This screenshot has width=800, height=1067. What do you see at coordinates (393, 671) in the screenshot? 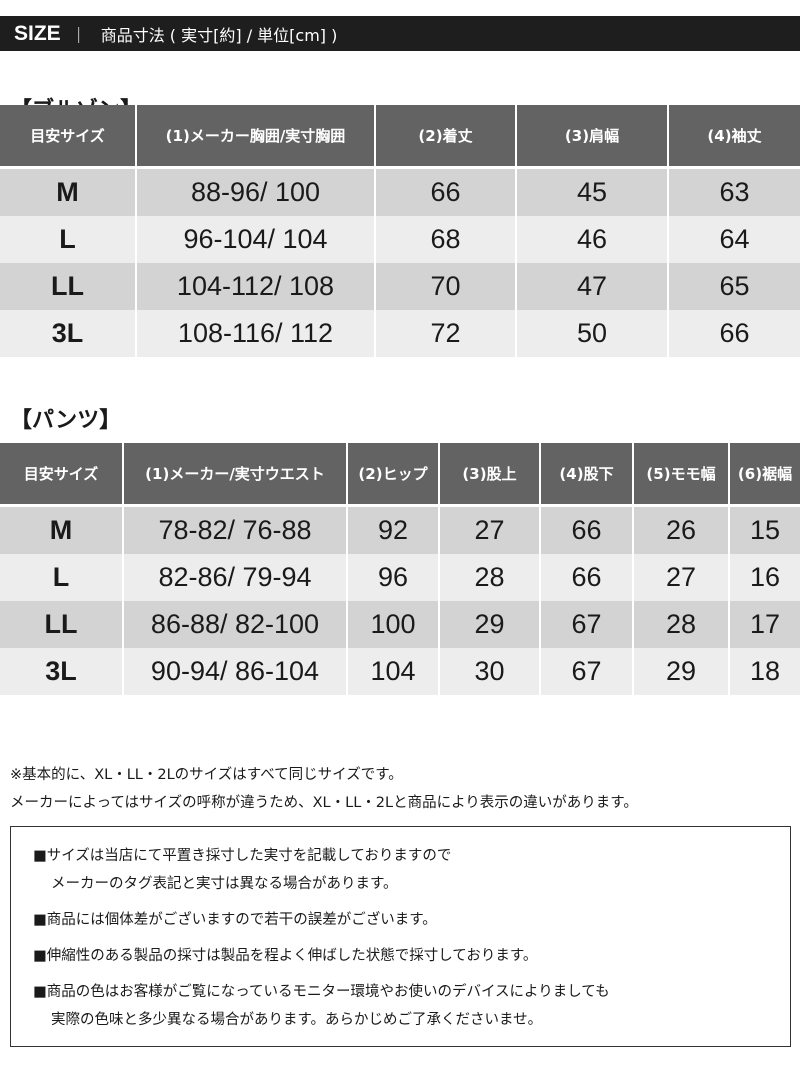
I see `value-cell: 104` at bounding box center [393, 671].